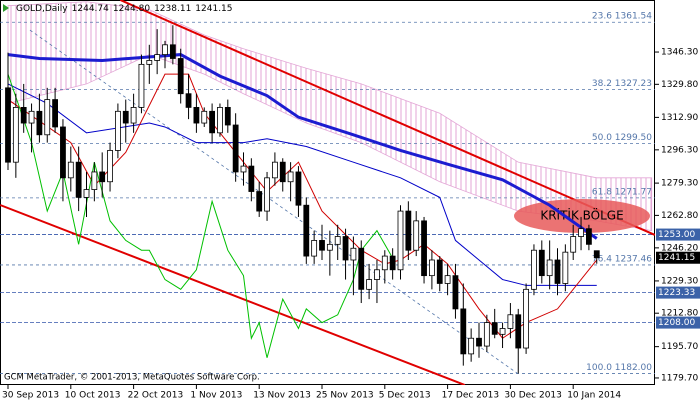 Image resolution: width=700 pixels, height=402 pixels. What do you see at coordinates (679, 118) in the screenshot?
I see `y-tick-label: 1312.90` at bounding box center [679, 118].